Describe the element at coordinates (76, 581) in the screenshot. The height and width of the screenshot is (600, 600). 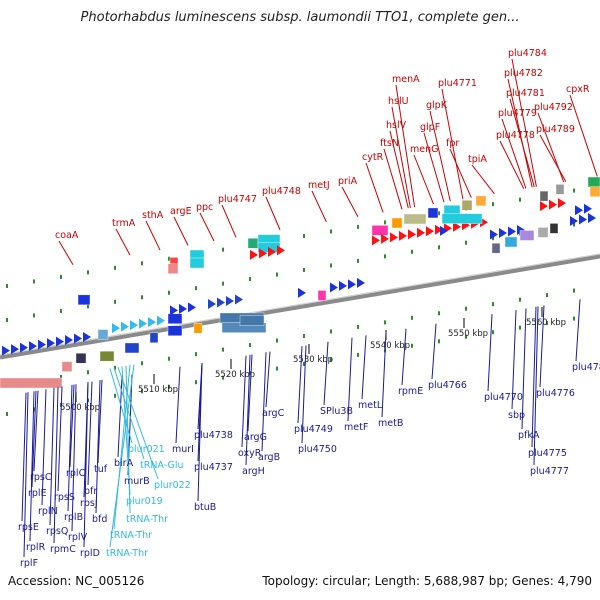
I see `accession-text: Accession: NC_005126` at that location.